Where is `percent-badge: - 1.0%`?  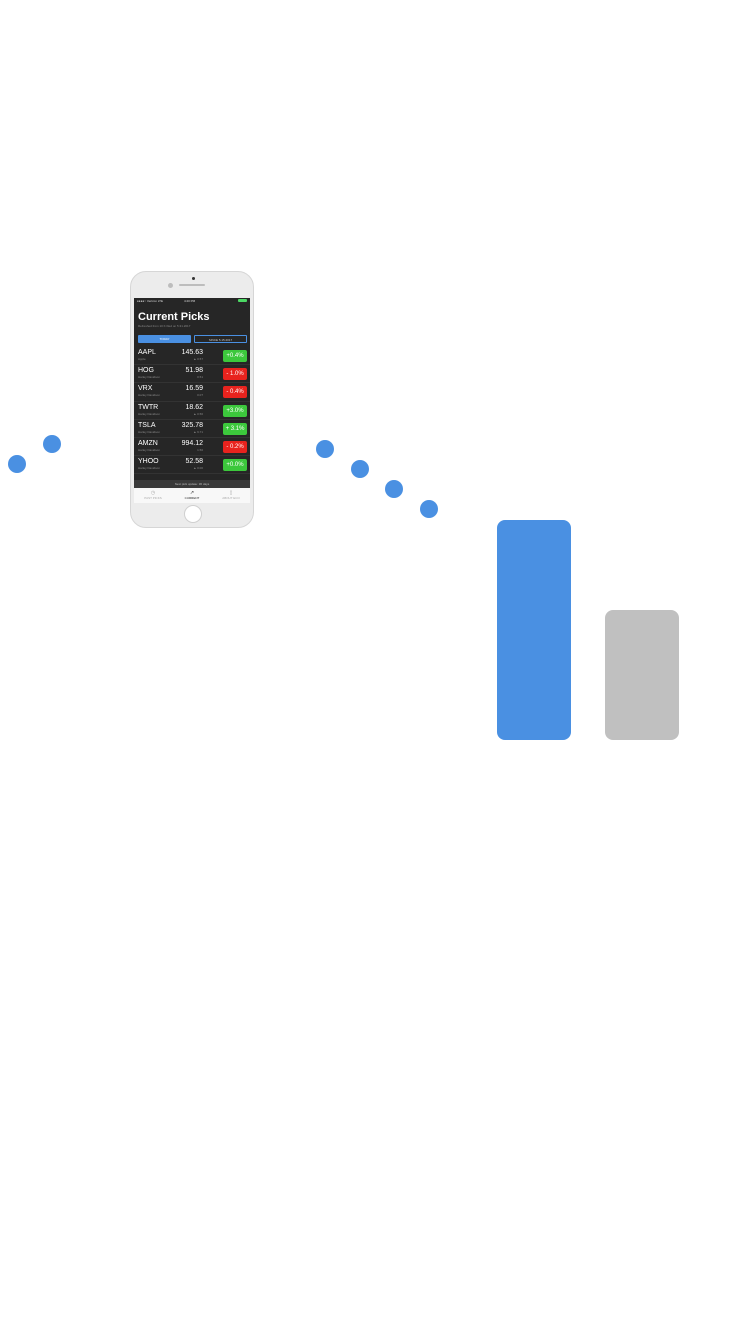 percent-badge: - 1.0% is located at coordinates (235, 374).